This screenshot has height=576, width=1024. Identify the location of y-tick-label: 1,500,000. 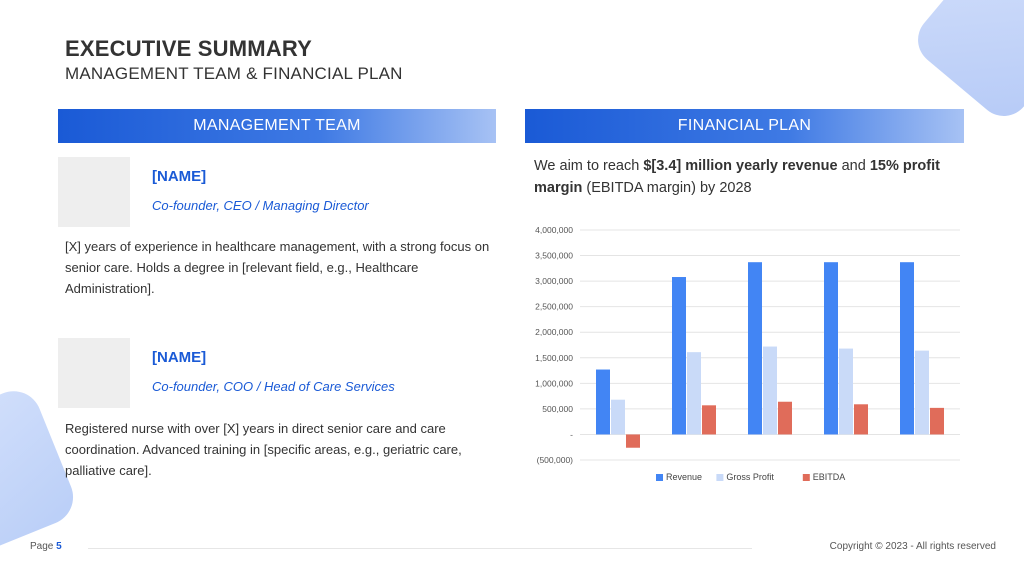
(554, 358).